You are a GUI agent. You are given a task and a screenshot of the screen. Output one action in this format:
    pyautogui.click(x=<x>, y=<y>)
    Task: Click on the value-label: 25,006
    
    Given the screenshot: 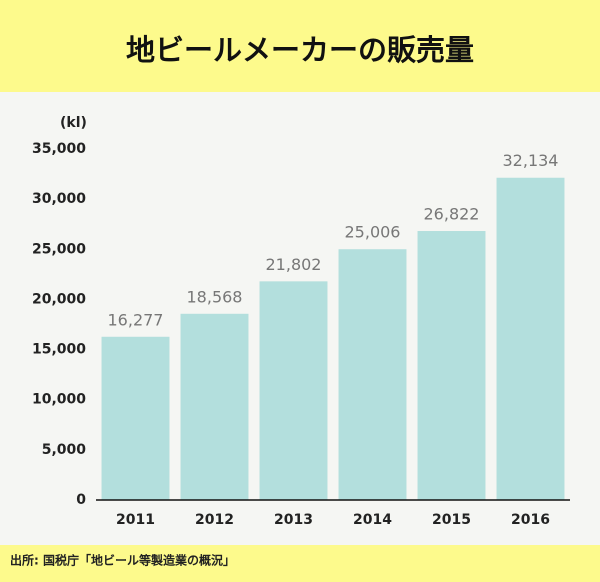 What is the action you would take?
    pyautogui.click(x=373, y=232)
    